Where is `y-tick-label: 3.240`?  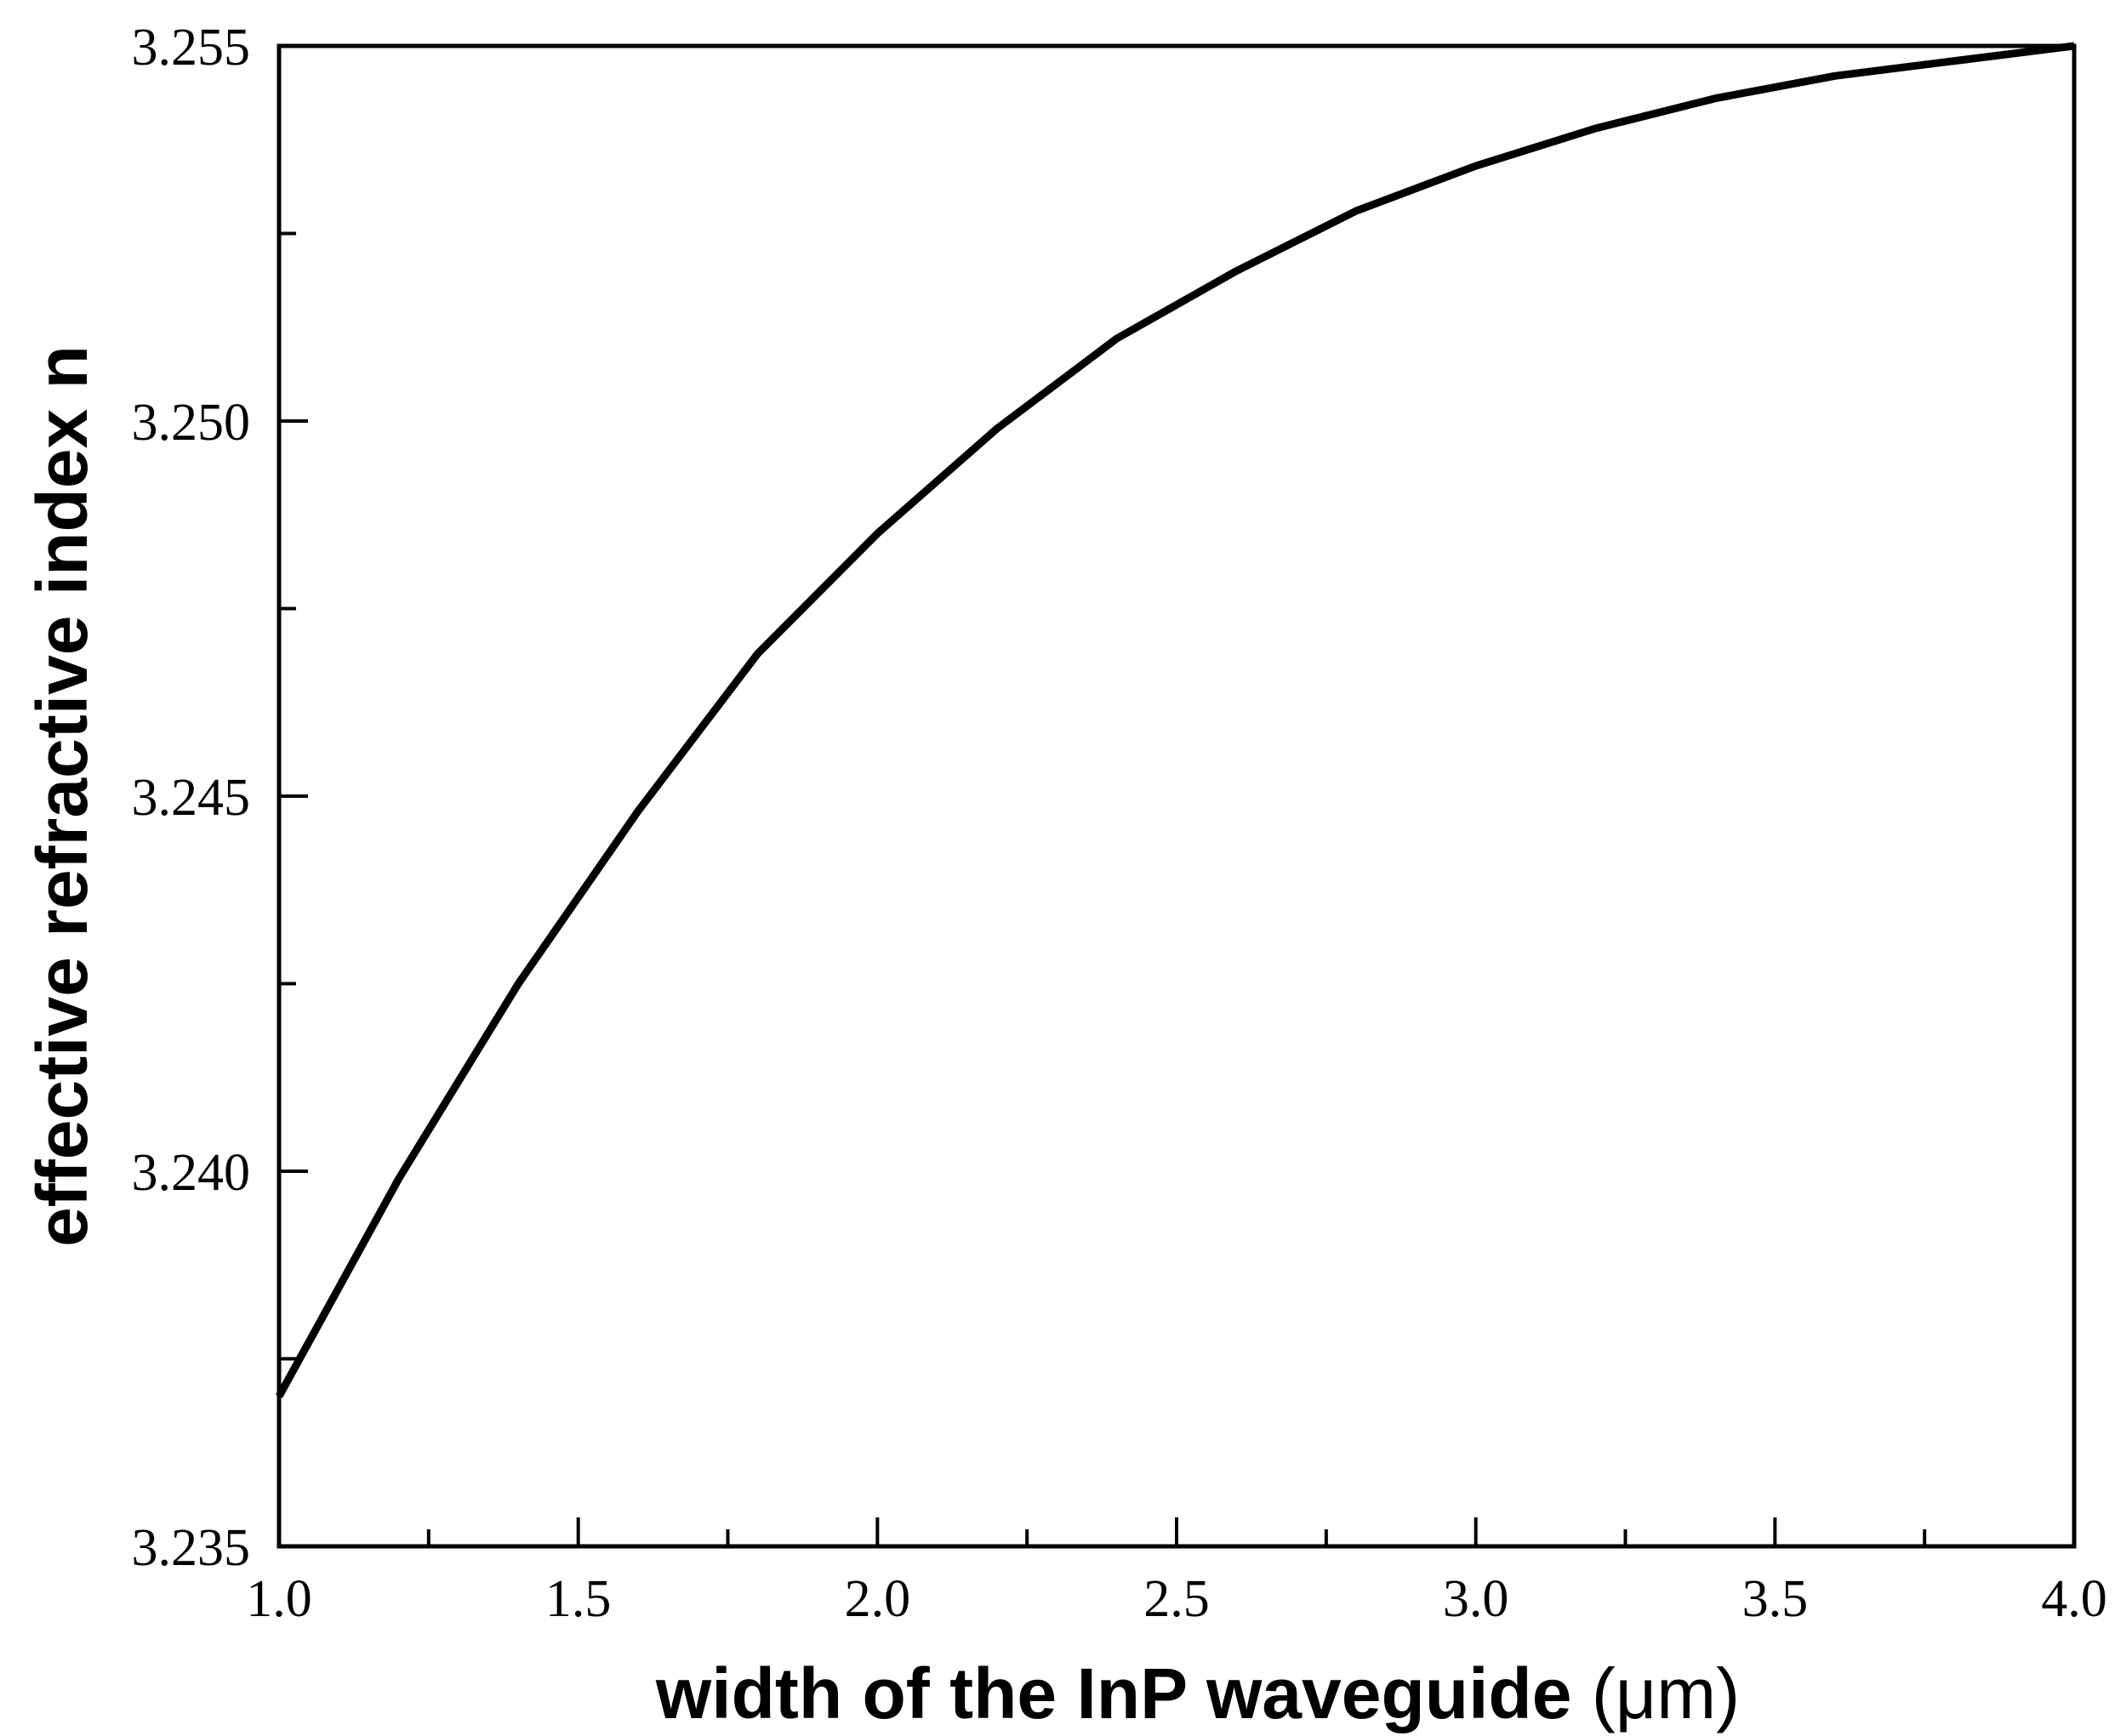
y-tick-label: 3.240 is located at coordinates (191, 1173).